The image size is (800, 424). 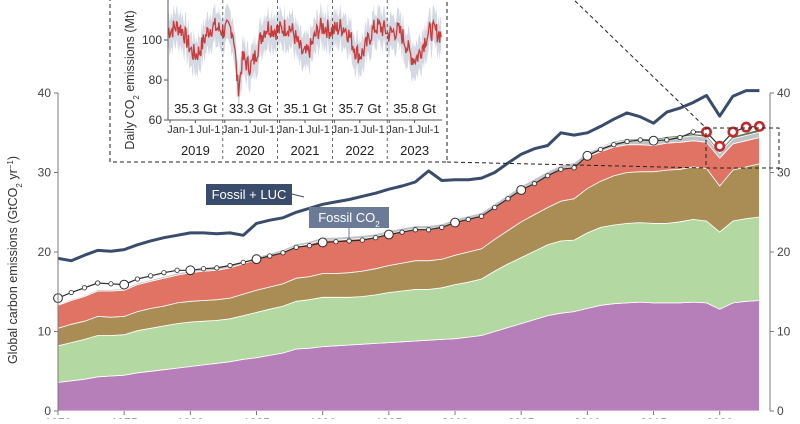 What do you see at coordinates (784, 332) in the screenshot?
I see `y-tick-label-right: 10` at bounding box center [784, 332].